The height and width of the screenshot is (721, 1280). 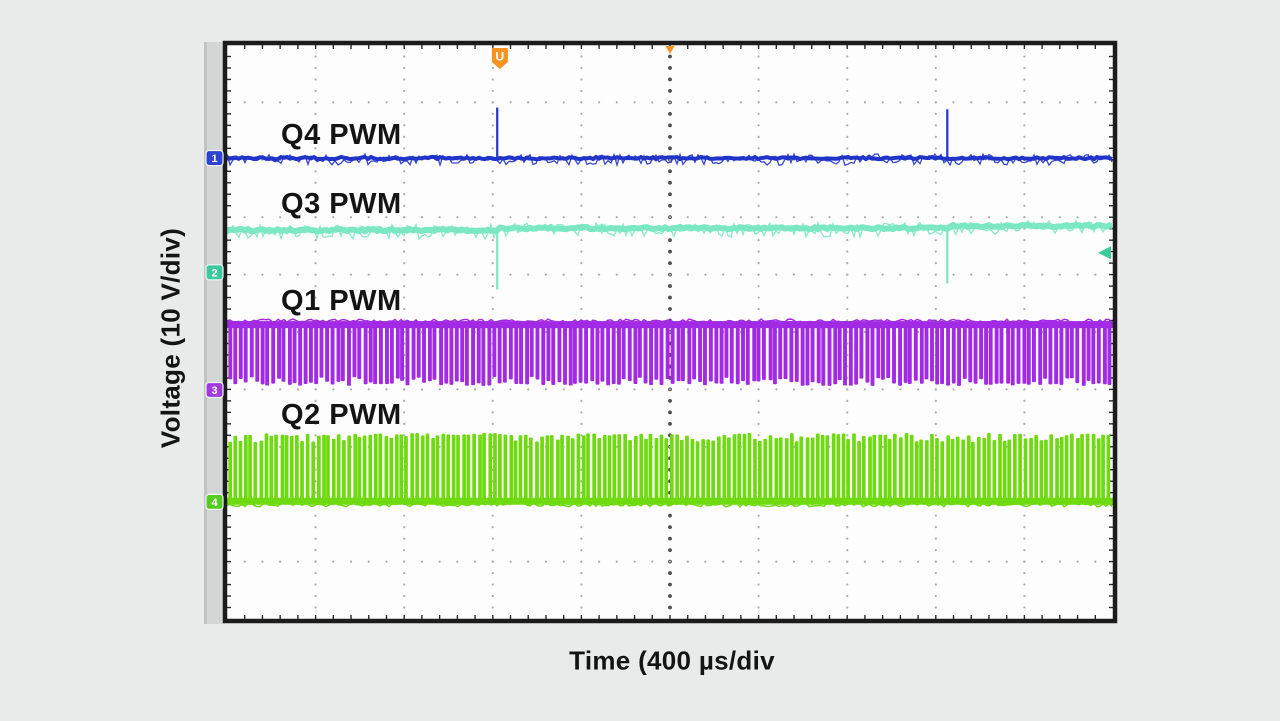 I want to click on svg-text: 1, so click(x=214, y=159).